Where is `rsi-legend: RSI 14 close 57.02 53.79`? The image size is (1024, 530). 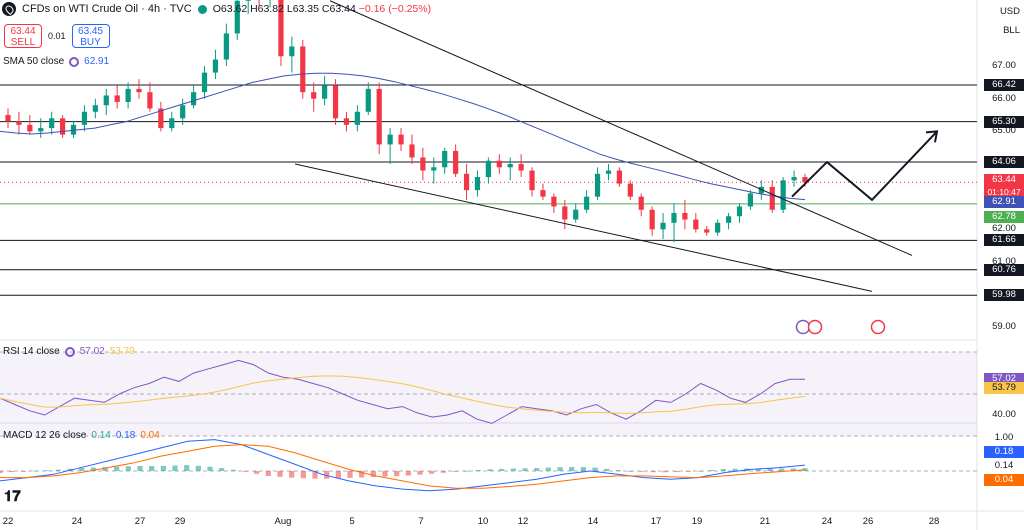
rsi-legend: RSI 14 close 57.02 53.79 is located at coordinates (69, 351).